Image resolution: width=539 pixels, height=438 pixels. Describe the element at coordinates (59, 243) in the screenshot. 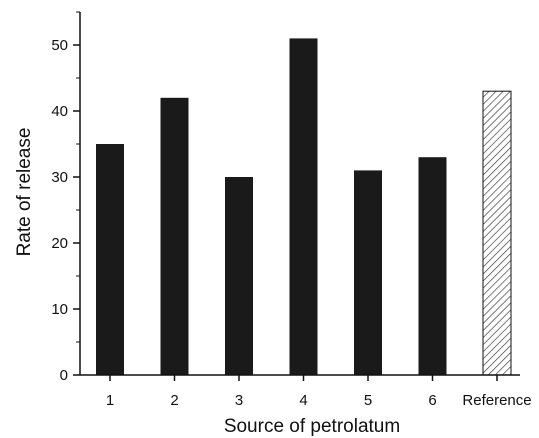

I see `y-tick-label: 20` at that location.